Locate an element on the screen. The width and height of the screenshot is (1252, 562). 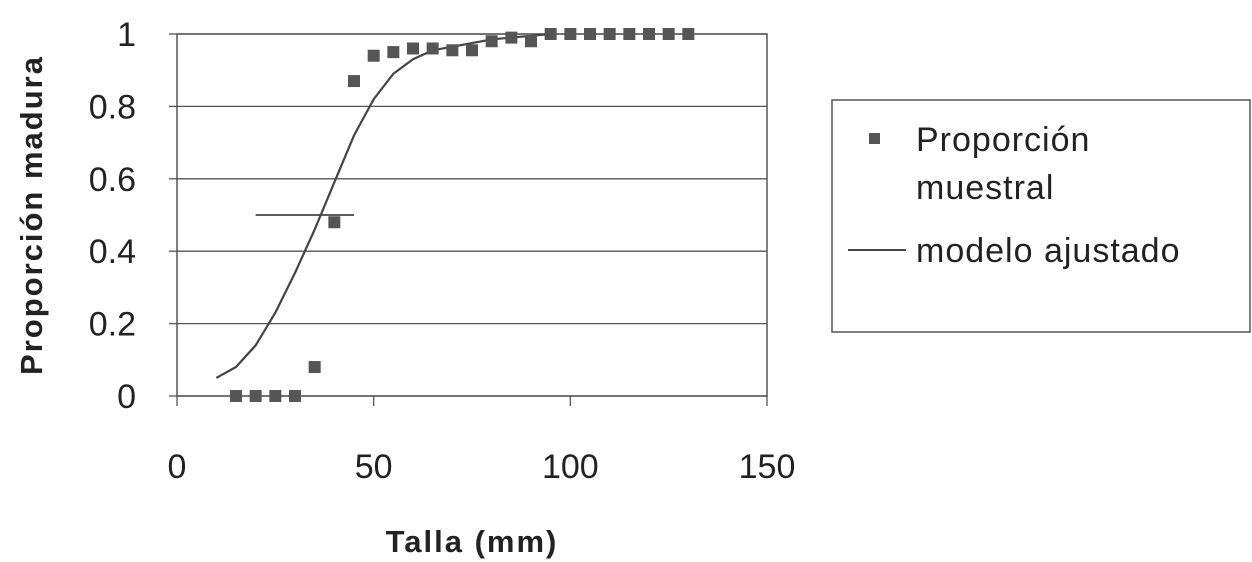
y-tick-label-5: 1 is located at coordinates (126, 35).